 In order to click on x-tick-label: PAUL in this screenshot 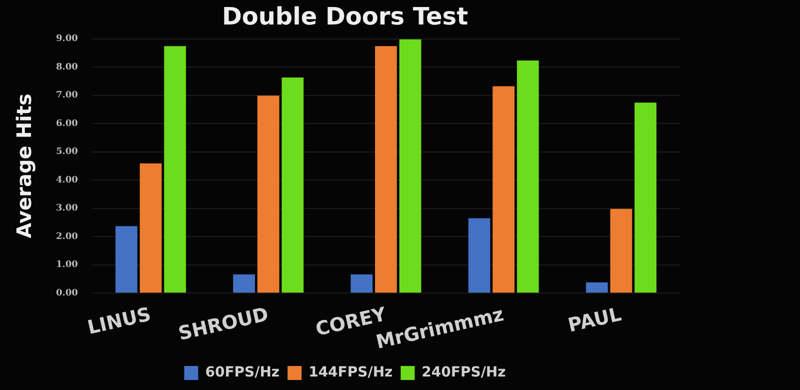, I will do `click(595, 320)`.